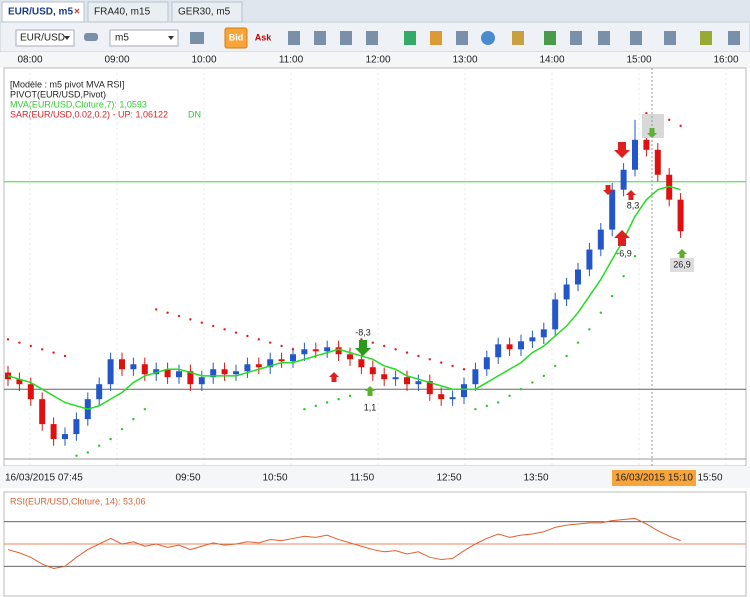 This screenshot has height=597, width=750. What do you see at coordinates (203, 60) in the screenshot?
I see `time-label: 10:00` at bounding box center [203, 60].